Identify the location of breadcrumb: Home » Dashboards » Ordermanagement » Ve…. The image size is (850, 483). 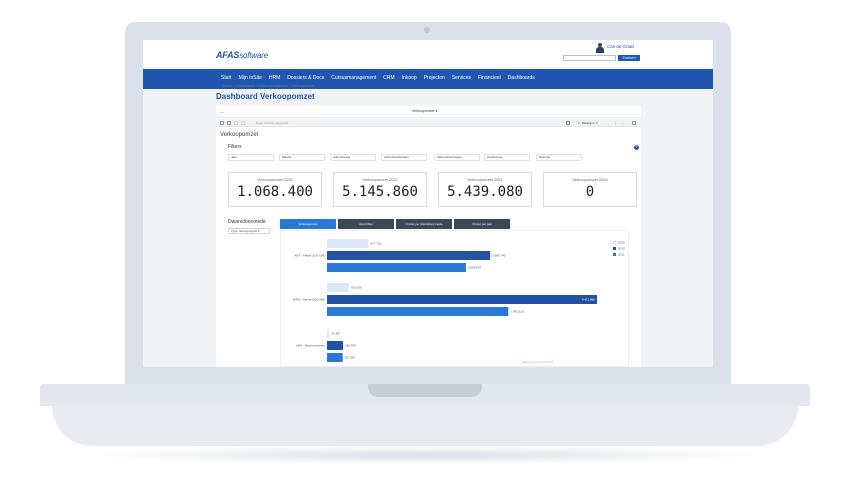
(269, 86).